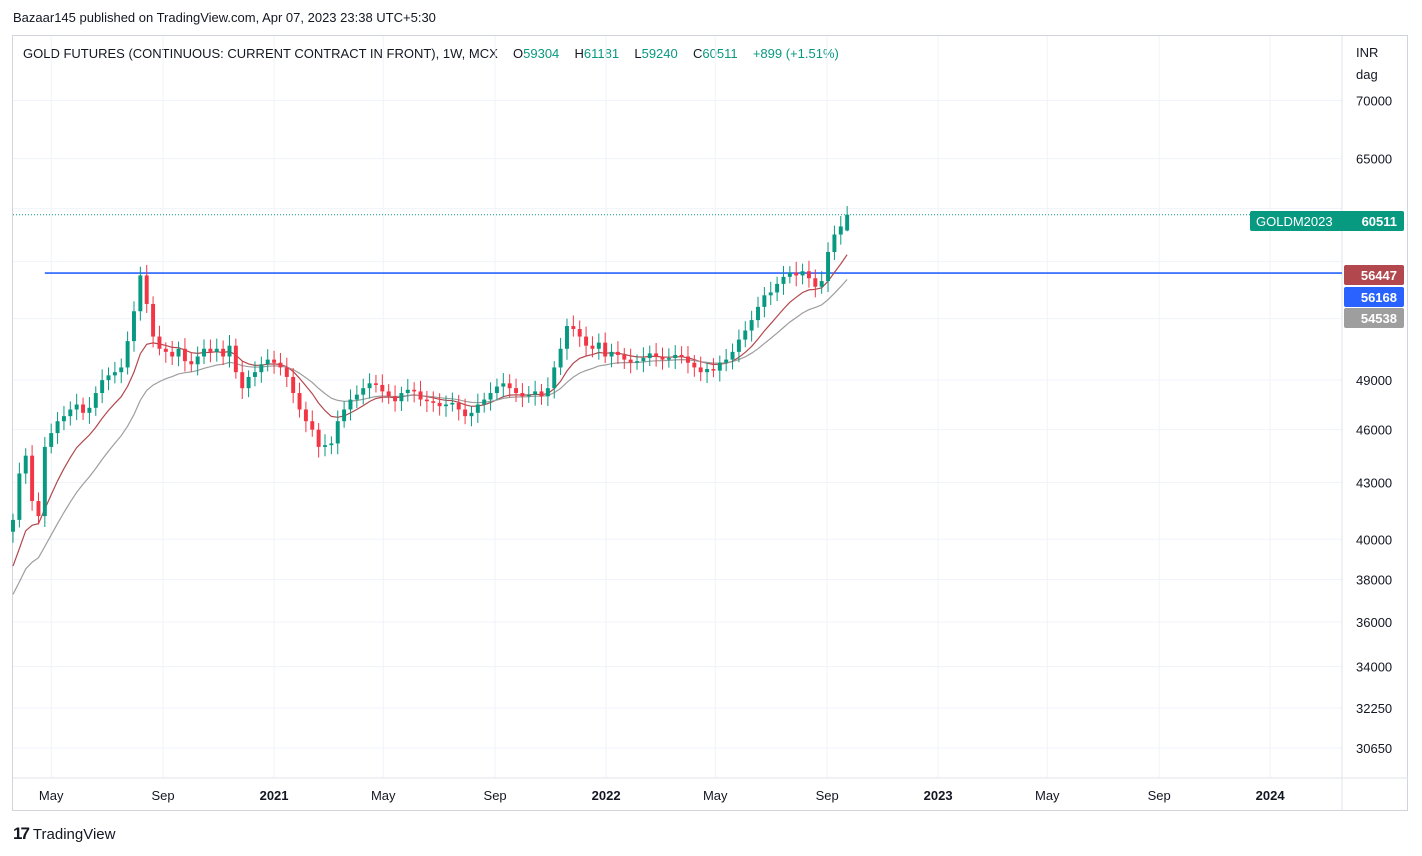 The image size is (1422, 856). What do you see at coordinates (1374, 708) in the screenshot?
I see `price-tick-label: 32250` at bounding box center [1374, 708].